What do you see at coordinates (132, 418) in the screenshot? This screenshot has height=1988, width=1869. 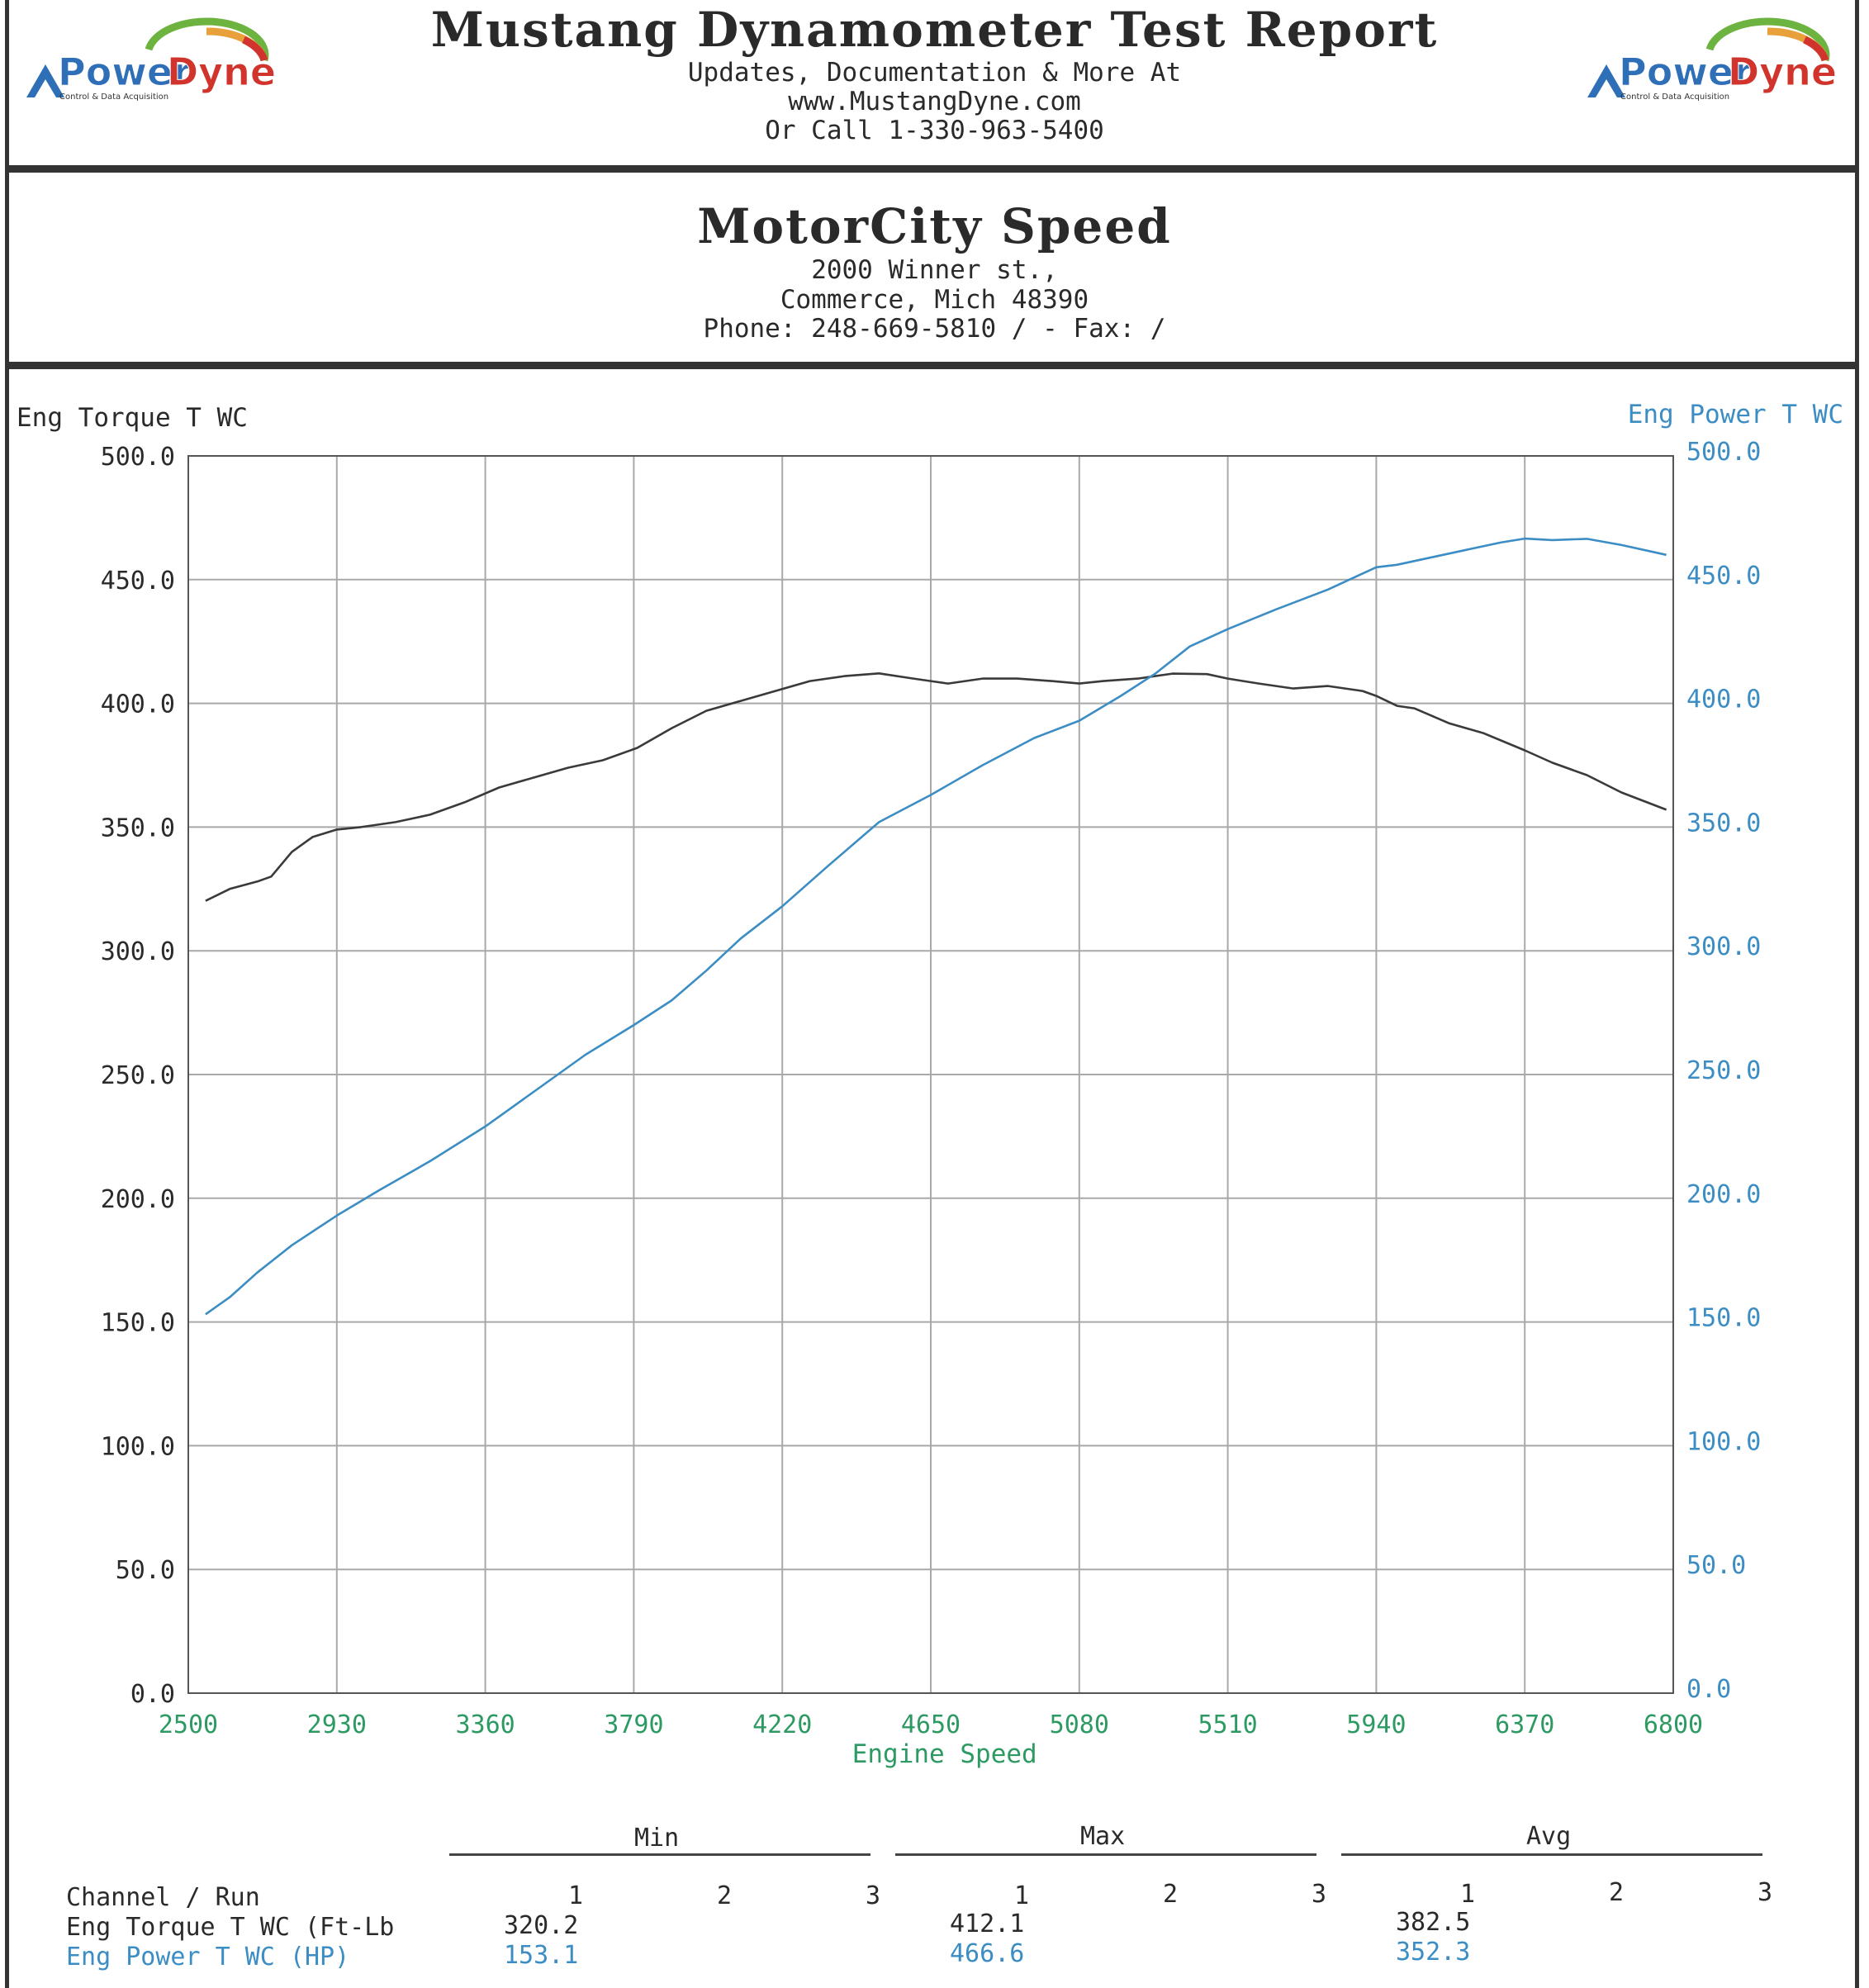 I see `y-axis-left-title: Eng Torque T WC` at bounding box center [132, 418].